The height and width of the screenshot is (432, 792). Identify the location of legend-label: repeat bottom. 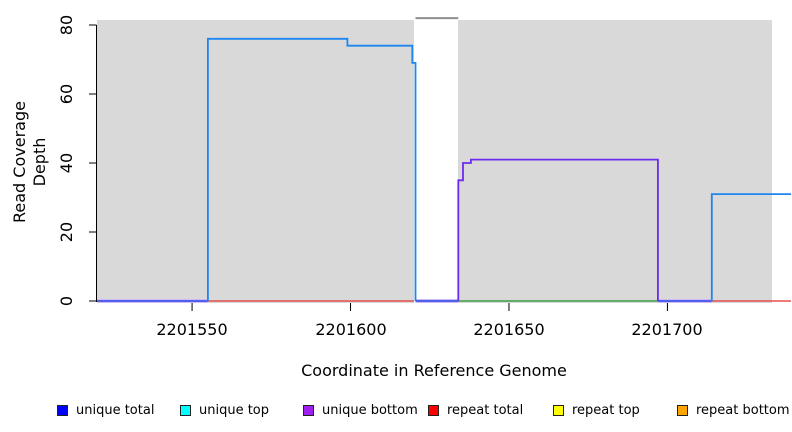
(743, 410).